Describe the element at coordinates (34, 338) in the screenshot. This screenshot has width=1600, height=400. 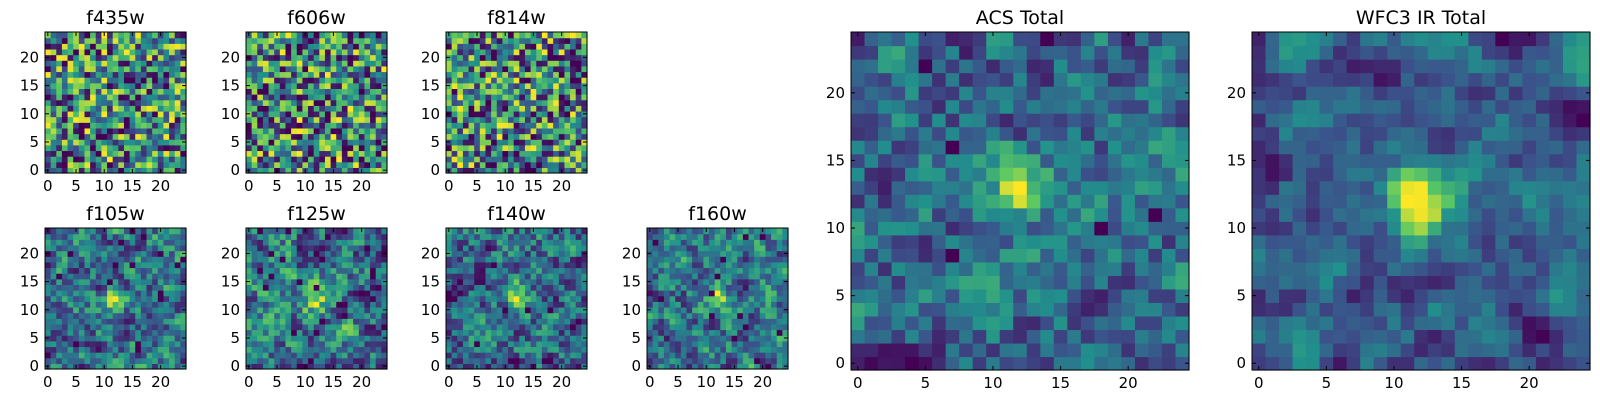
I see `y-tick-label: 5` at that location.